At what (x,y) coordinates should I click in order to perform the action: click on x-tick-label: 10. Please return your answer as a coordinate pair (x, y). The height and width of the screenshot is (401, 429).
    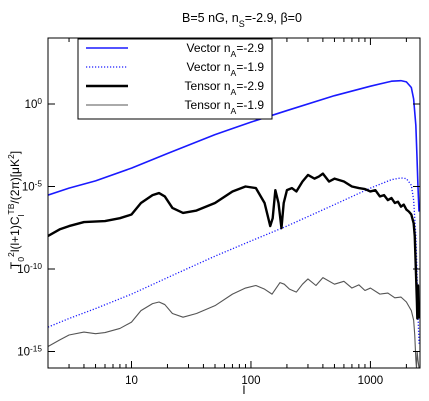
    Looking at the image, I should click on (131, 381).